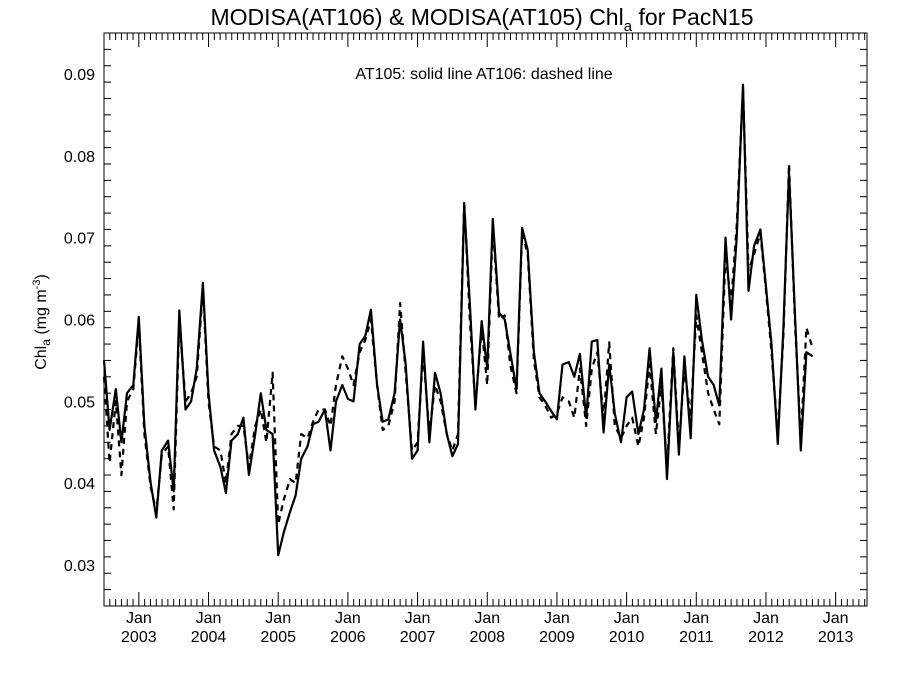  I want to click on x-tick-label-year: 2006, so click(348, 637).